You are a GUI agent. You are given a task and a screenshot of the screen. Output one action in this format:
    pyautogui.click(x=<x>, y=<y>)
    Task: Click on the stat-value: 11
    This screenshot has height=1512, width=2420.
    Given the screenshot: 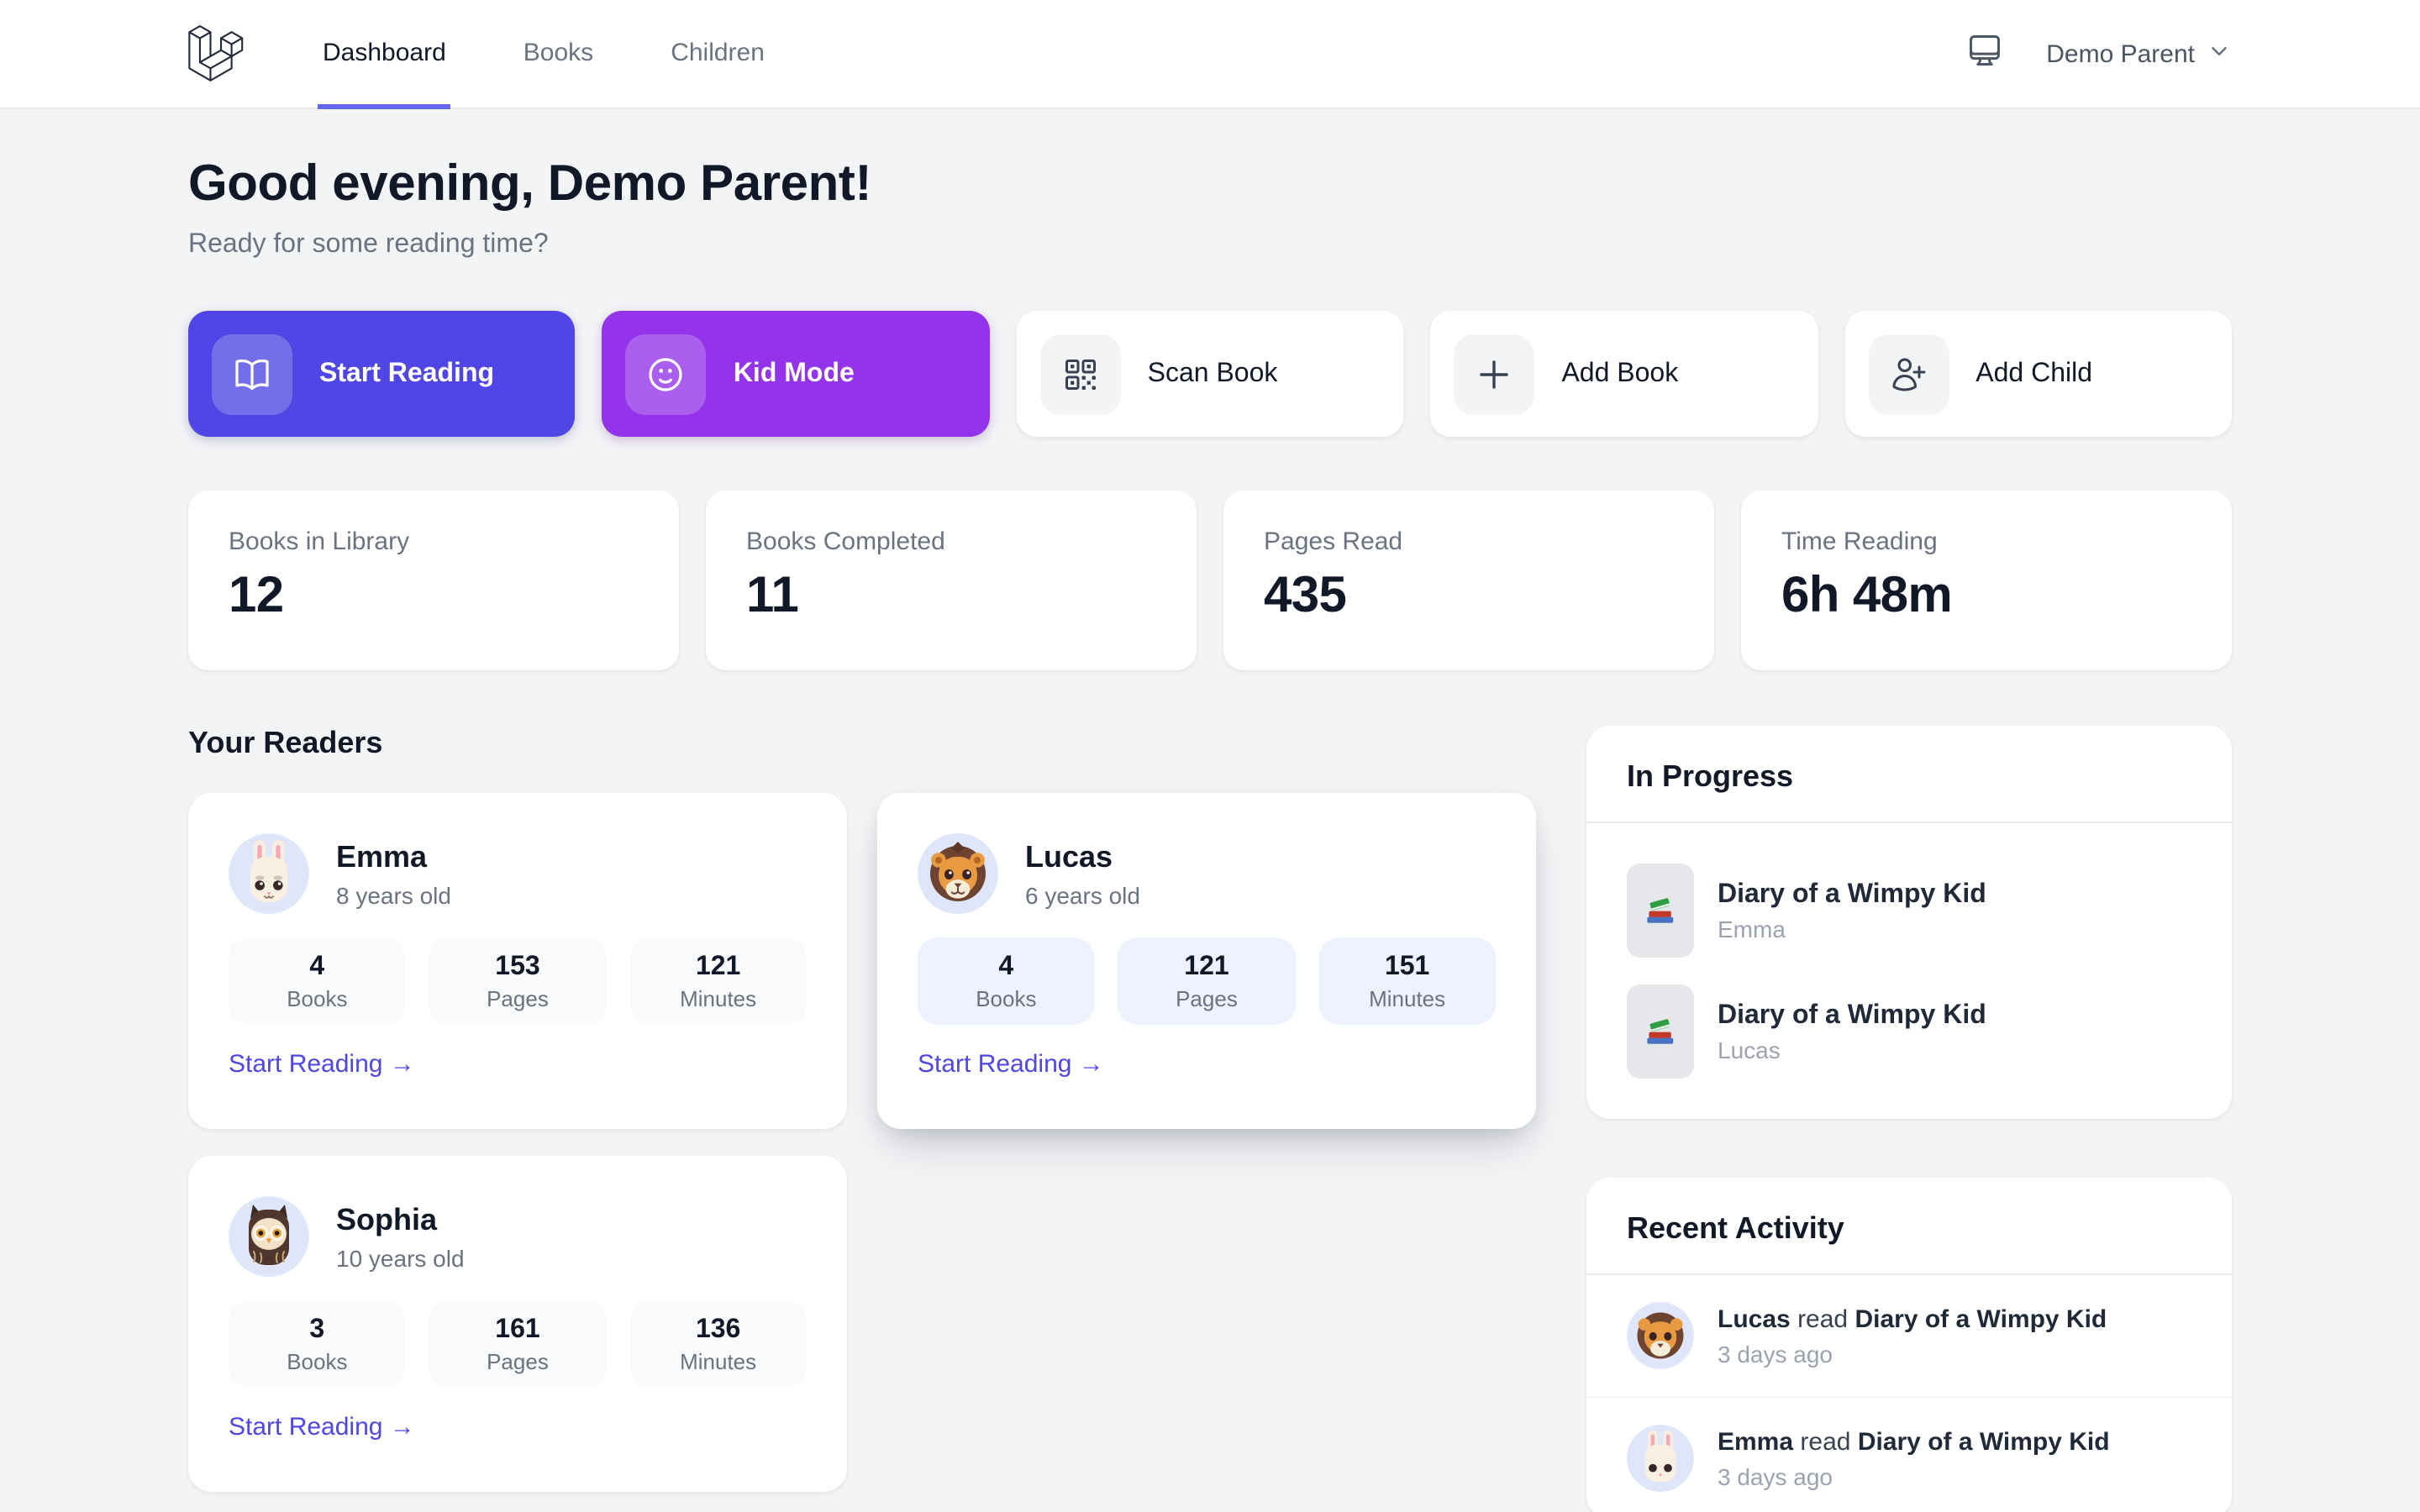 What is the action you would take?
    pyautogui.click(x=772, y=595)
    